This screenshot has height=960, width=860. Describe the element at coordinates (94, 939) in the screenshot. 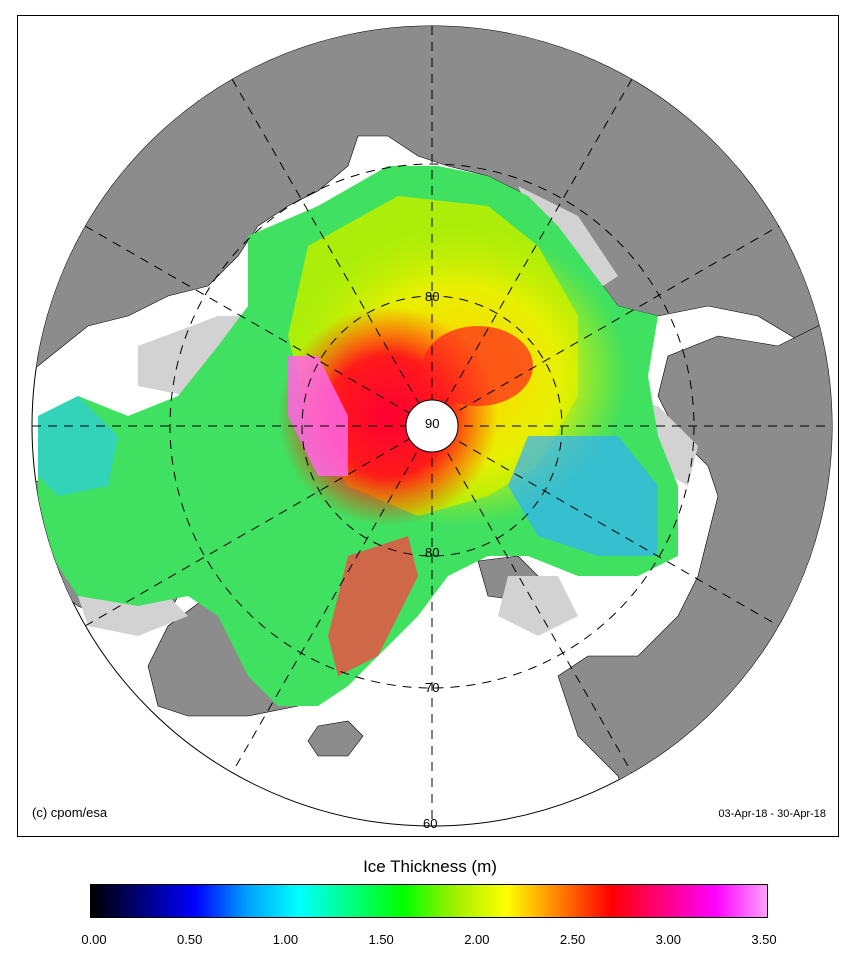

I see `colorbar-tick-label: 0.00` at that location.